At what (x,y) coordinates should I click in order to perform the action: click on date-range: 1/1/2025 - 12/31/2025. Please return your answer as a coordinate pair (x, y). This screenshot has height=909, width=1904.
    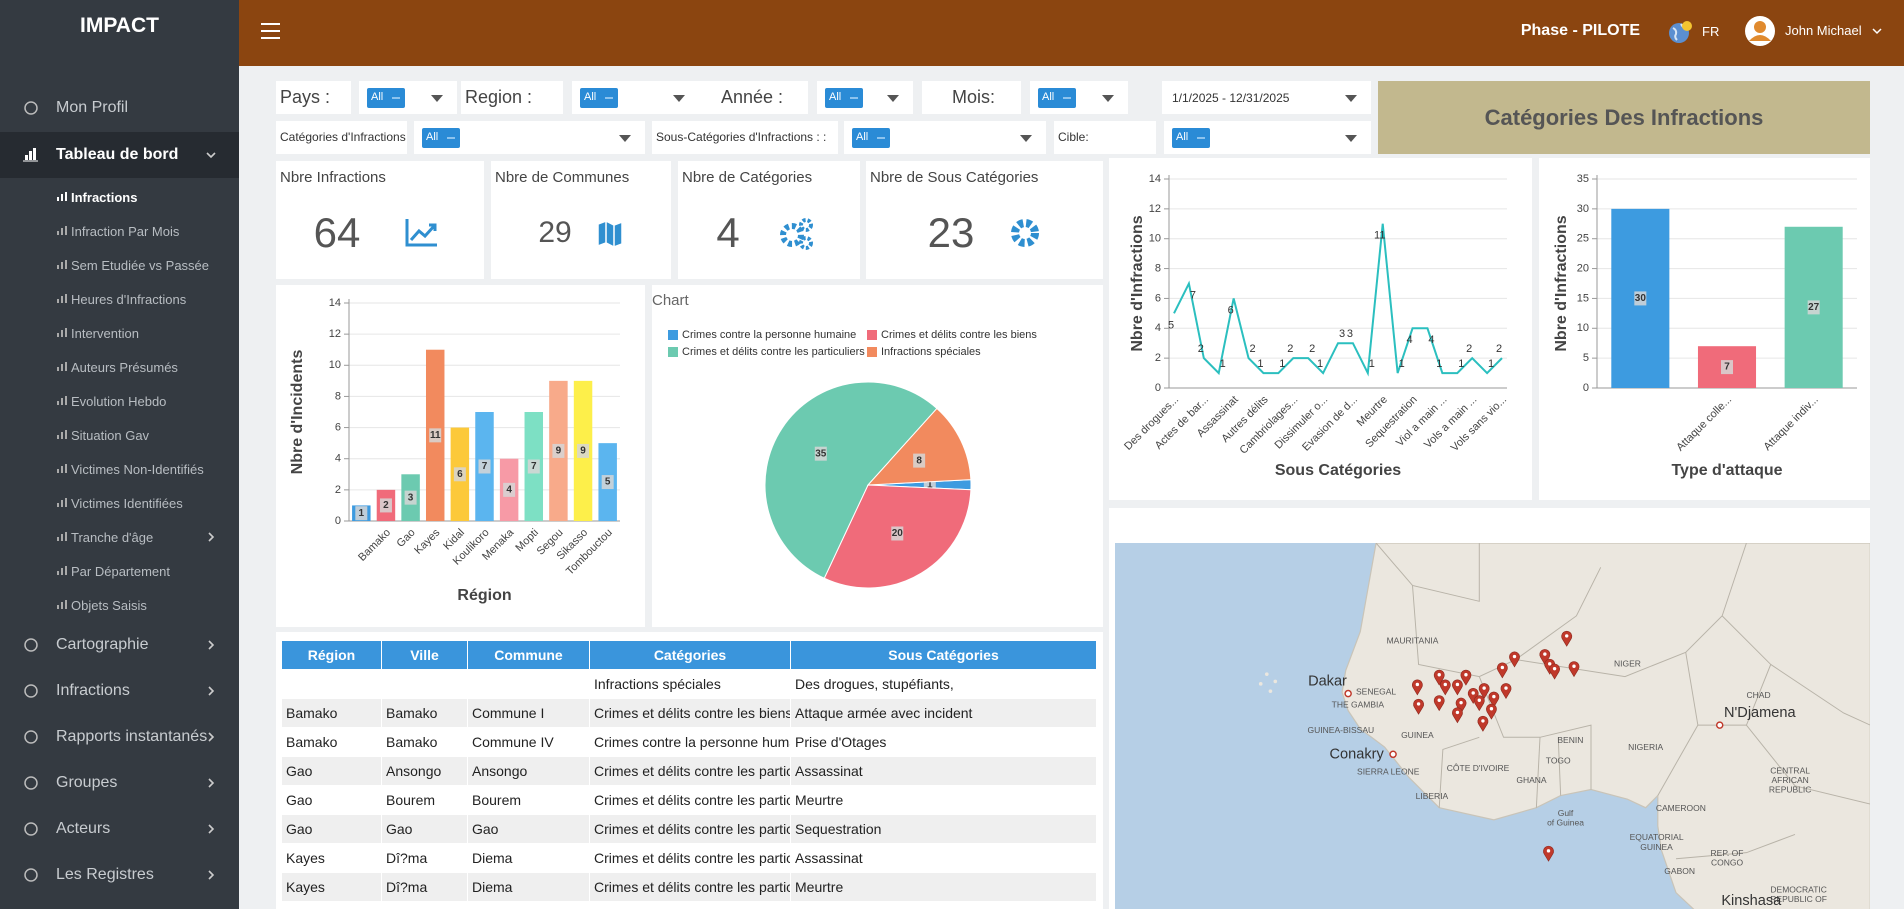
    Looking at the image, I should click on (1266, 97).